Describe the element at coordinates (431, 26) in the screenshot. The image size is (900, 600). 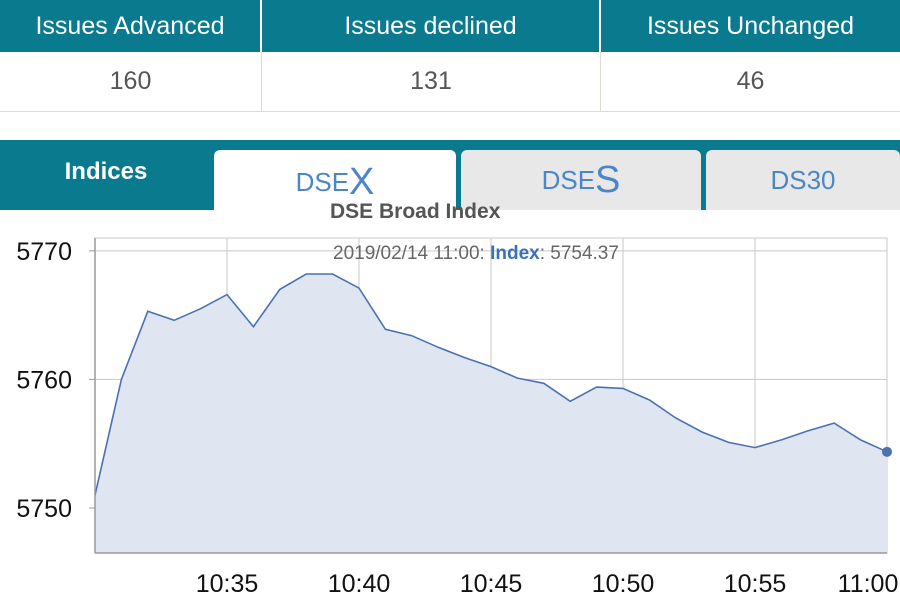
I see `header-issues-declined: Issues declined` at that location.